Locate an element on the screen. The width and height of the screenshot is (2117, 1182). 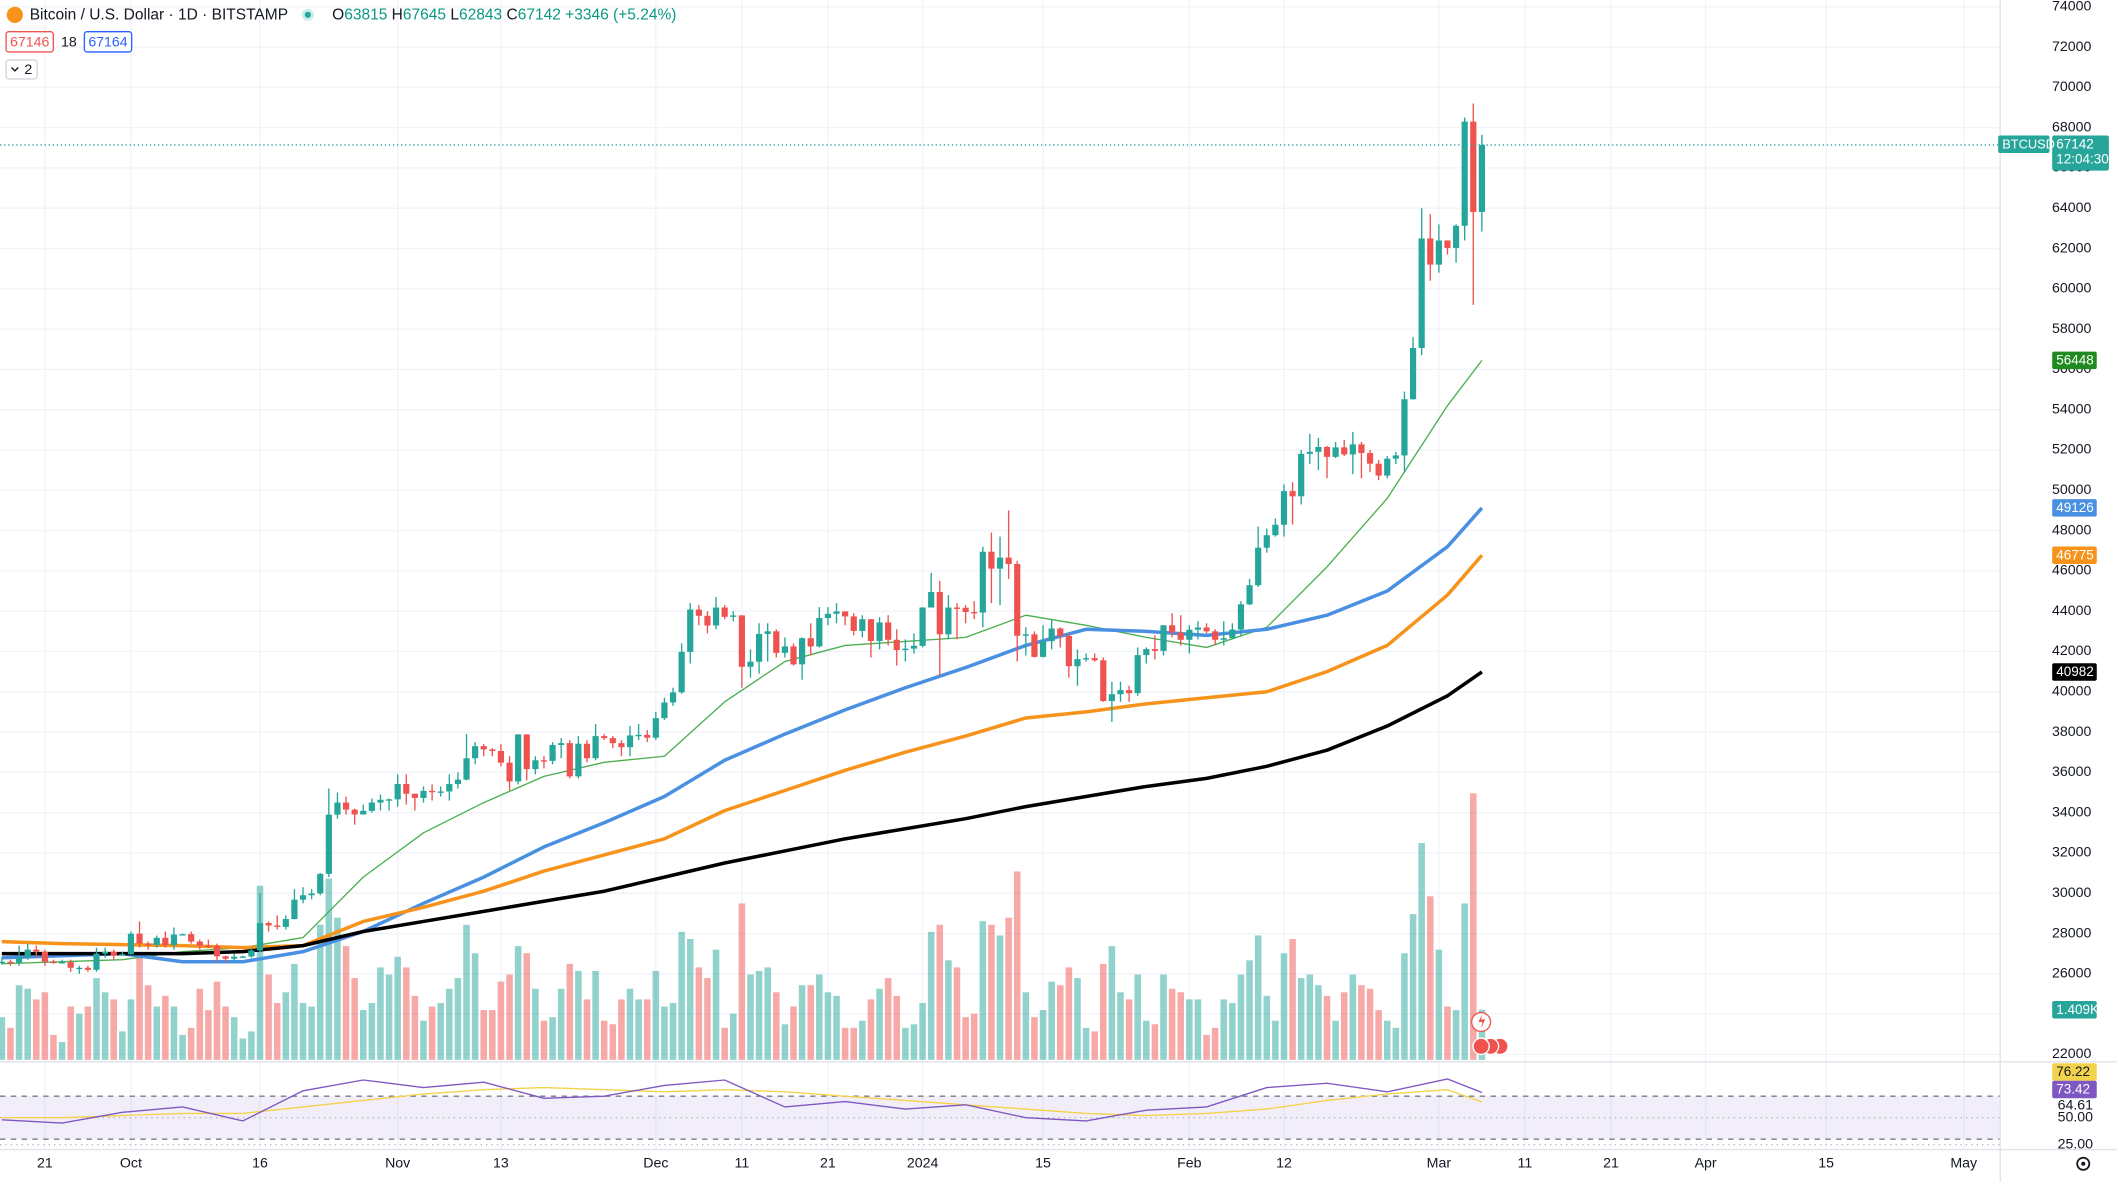
y-tick-label: 42000 is located at coordinates (2071, 651).